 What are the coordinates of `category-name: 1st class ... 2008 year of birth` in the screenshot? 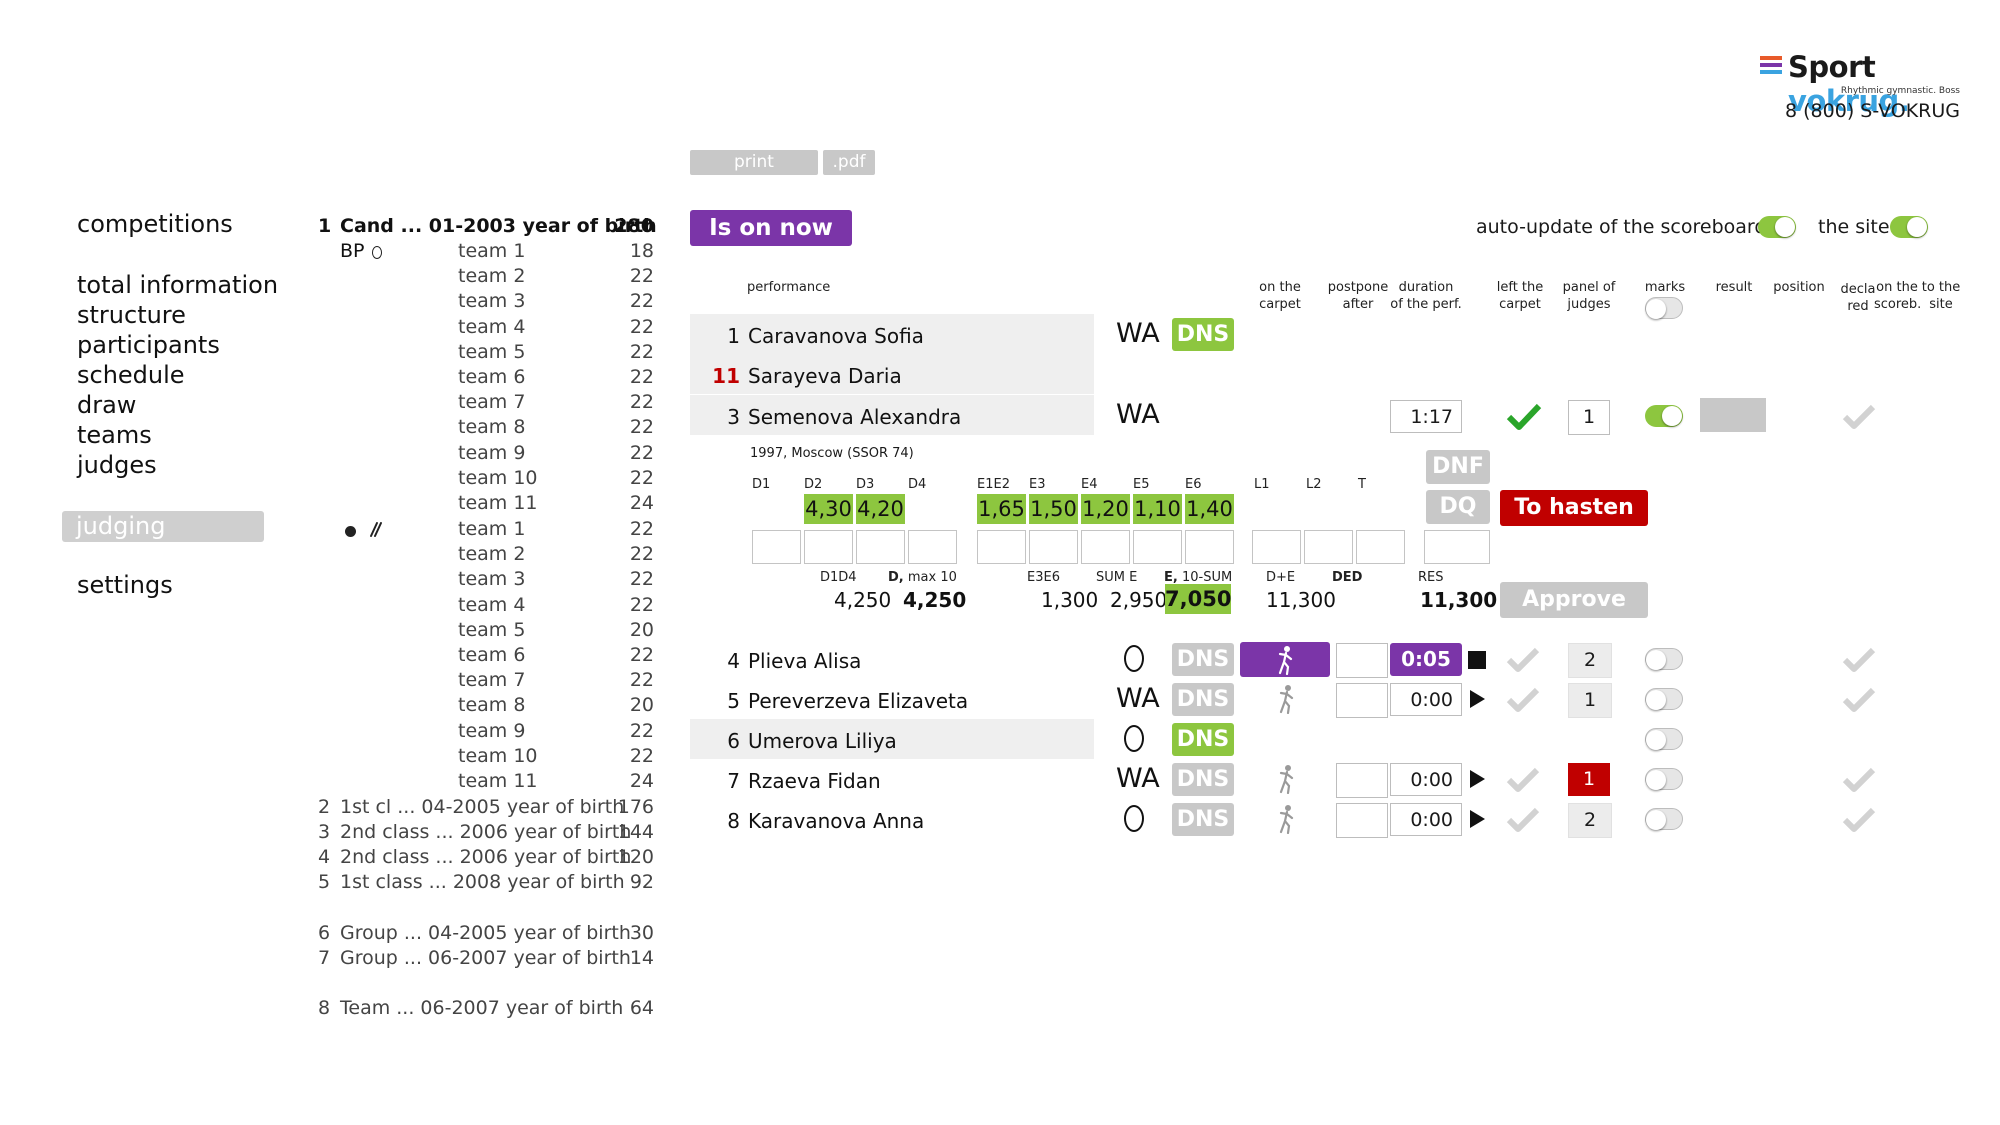 It's located at (482, 882).